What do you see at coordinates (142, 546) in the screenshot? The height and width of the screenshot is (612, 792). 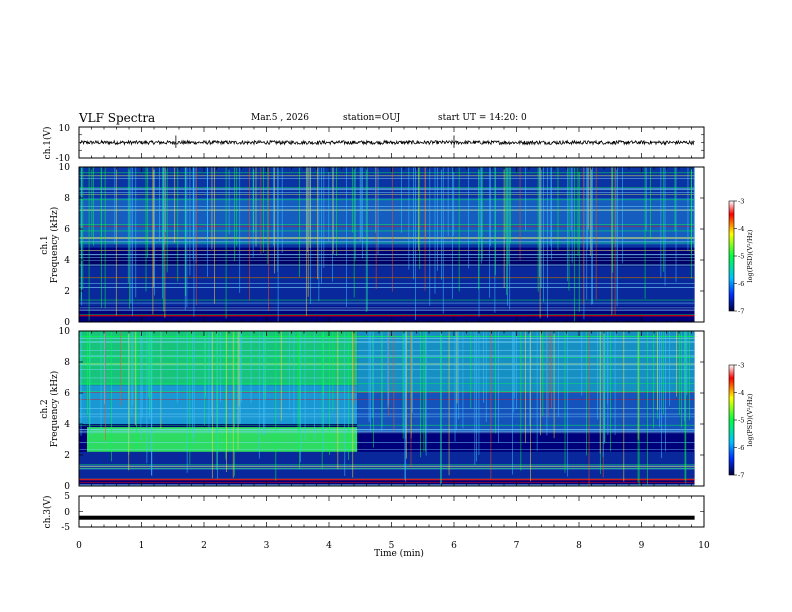 I see `time-tick-label: 1` at bounding box center [142, 546].